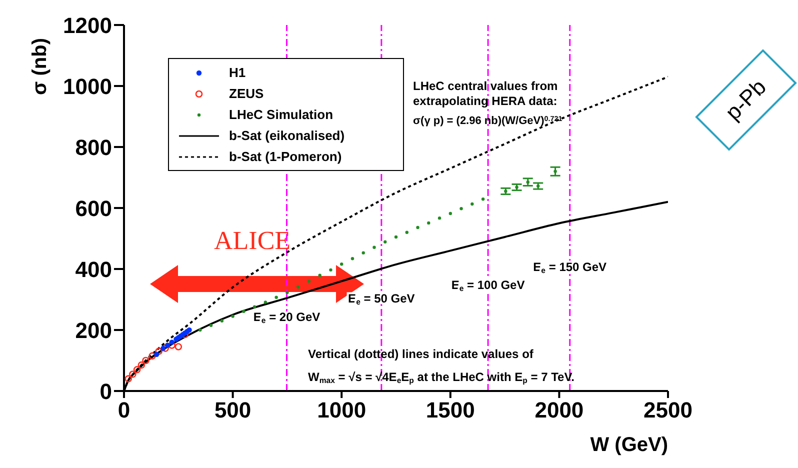 The height and width of the screenshot is (468, 798). Describe the element at coordinates (233, 410) in the screenshot. I see `x-tick-label: 500` at that location.